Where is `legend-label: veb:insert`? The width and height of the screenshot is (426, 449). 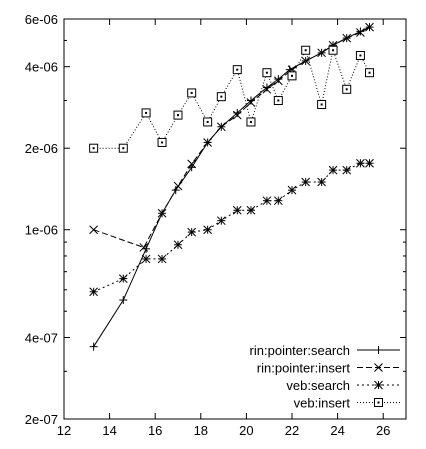 legend-label: veb:insert is located at coordinates (322, 403).